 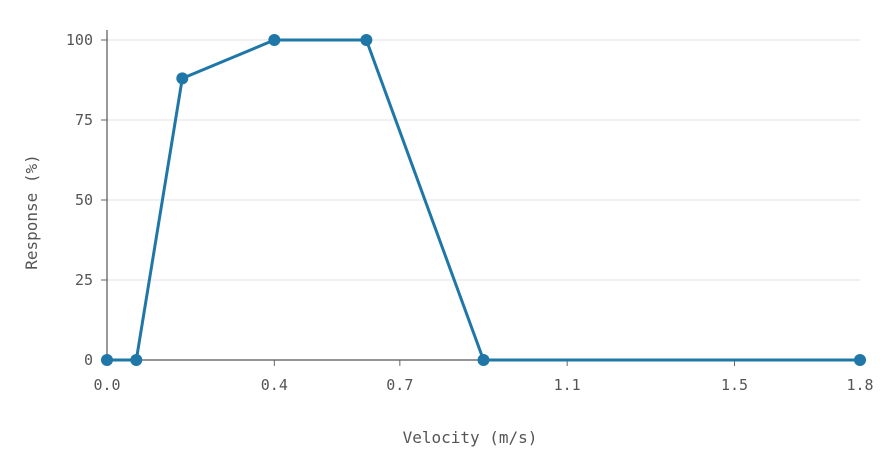 I want to click on x-axis-label: Velocity (m/s), so click(x=470, y=437).